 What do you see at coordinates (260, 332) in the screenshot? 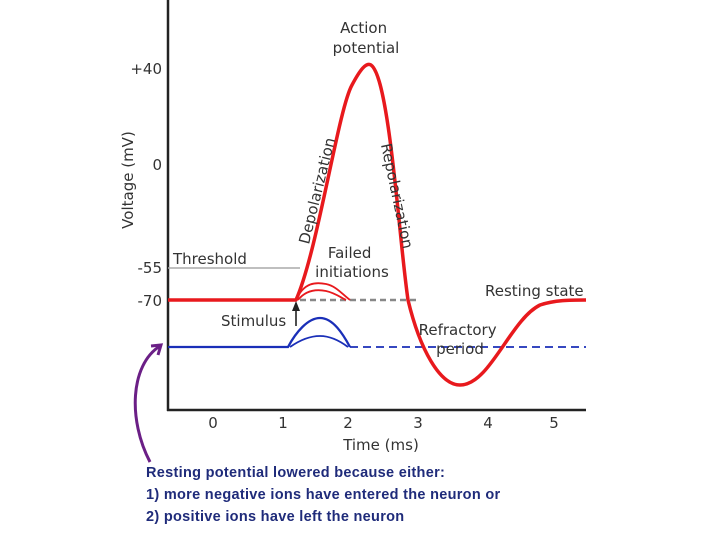
I see `lowered-potential-curve` at bounding box center [260, 332].